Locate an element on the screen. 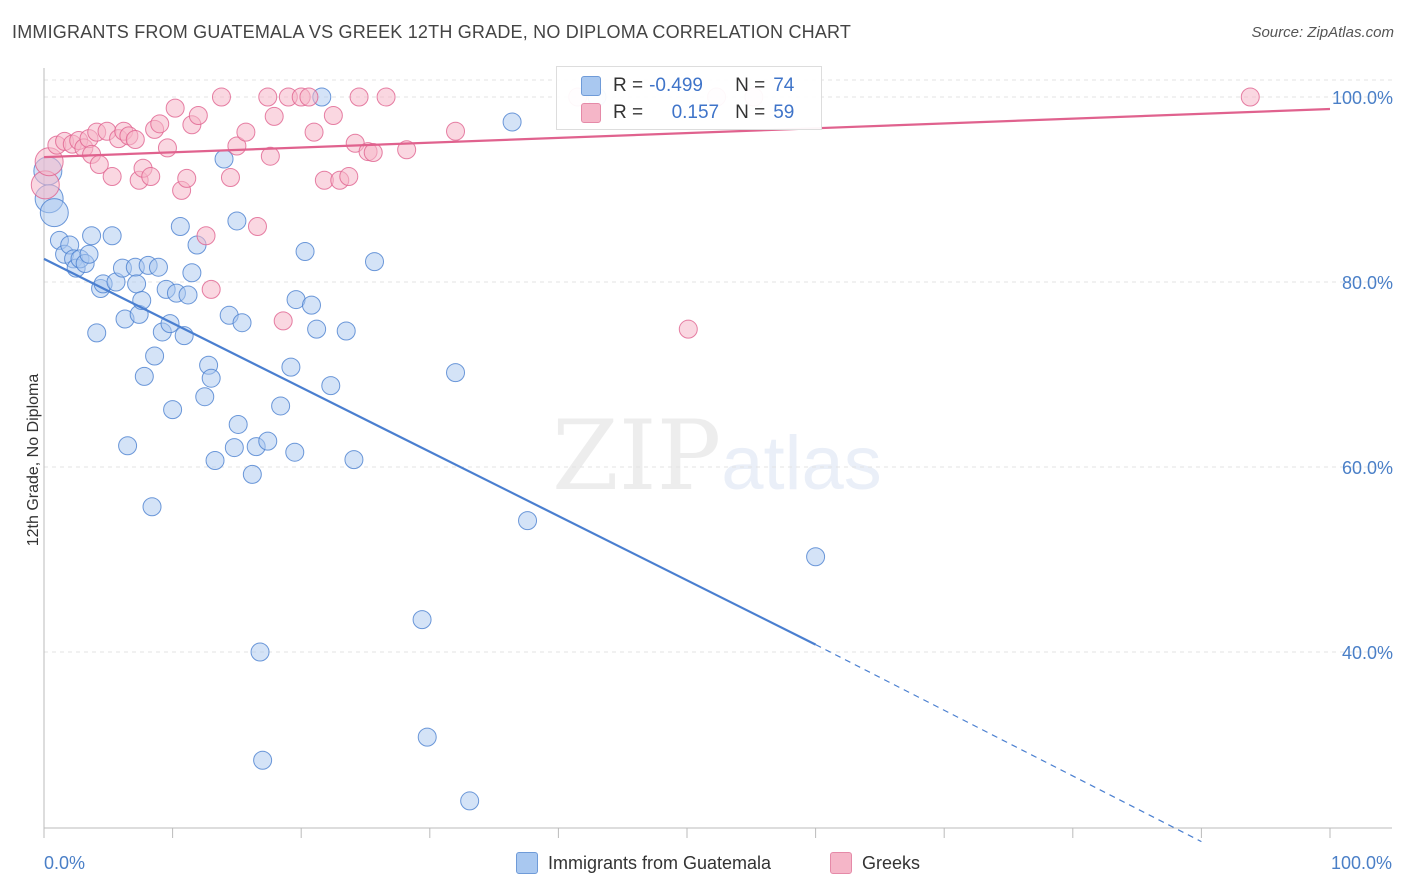 The width and height of the screenshot is (1406, 892). watermark: ZIPatlas is located at coordinates (717, 456).